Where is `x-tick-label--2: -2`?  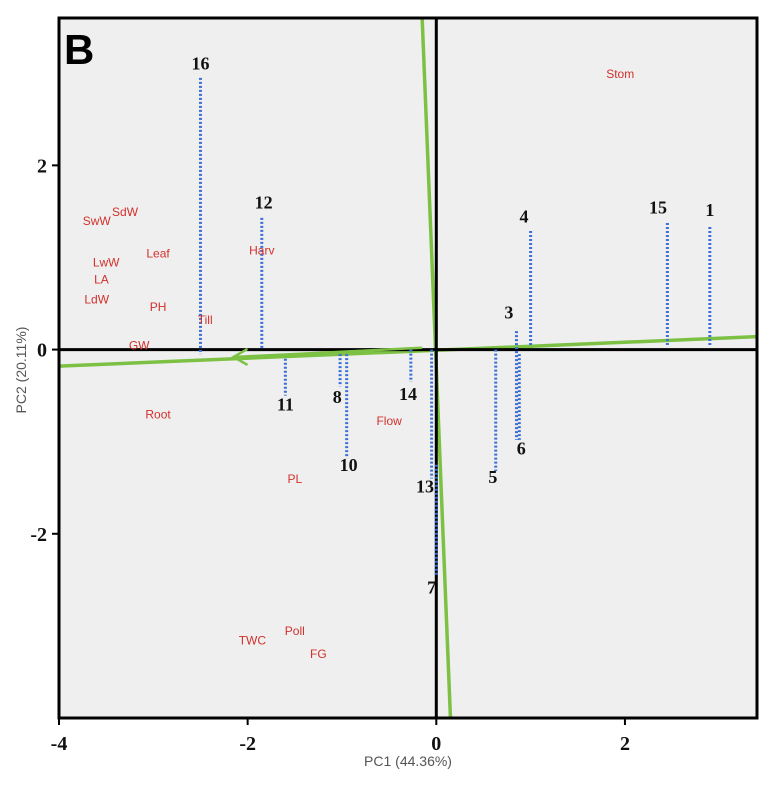 x-tick-label--2: -2 is located at coordinates (247, 744).